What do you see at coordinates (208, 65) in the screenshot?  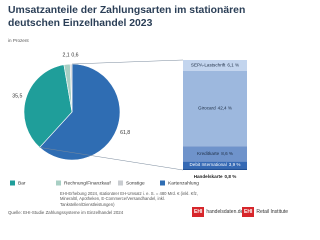 I see `segment-name: SEPA-Lastschrift` at bounding box center [208, 65].